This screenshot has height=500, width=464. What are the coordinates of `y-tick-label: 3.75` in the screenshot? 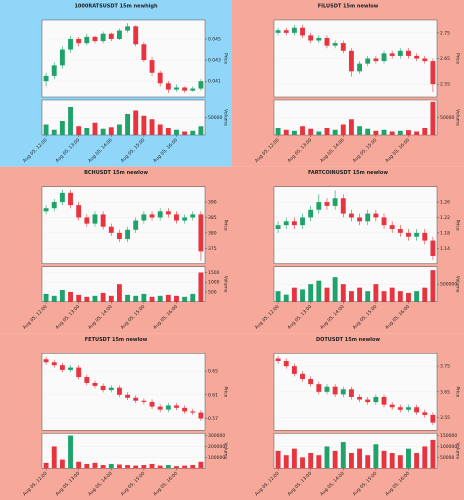 It's located at (445, 367).